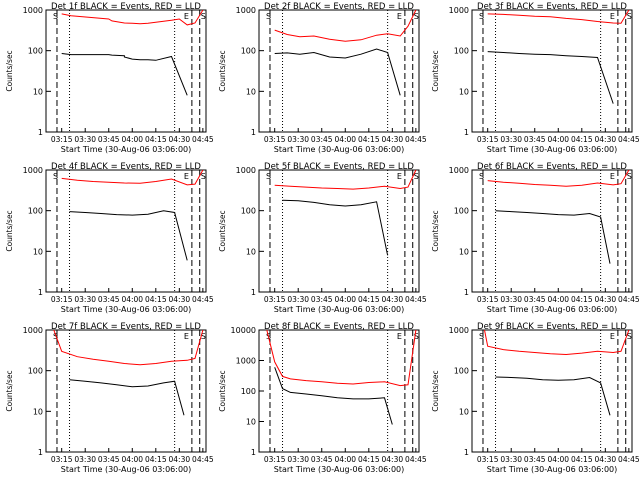 This screenshot has height=480, width=640. Describe the element at coordinates (552, 167) in the screenshot. I see `panel-title: Det 6f BLACK = Events, RED = LLD` at that location.